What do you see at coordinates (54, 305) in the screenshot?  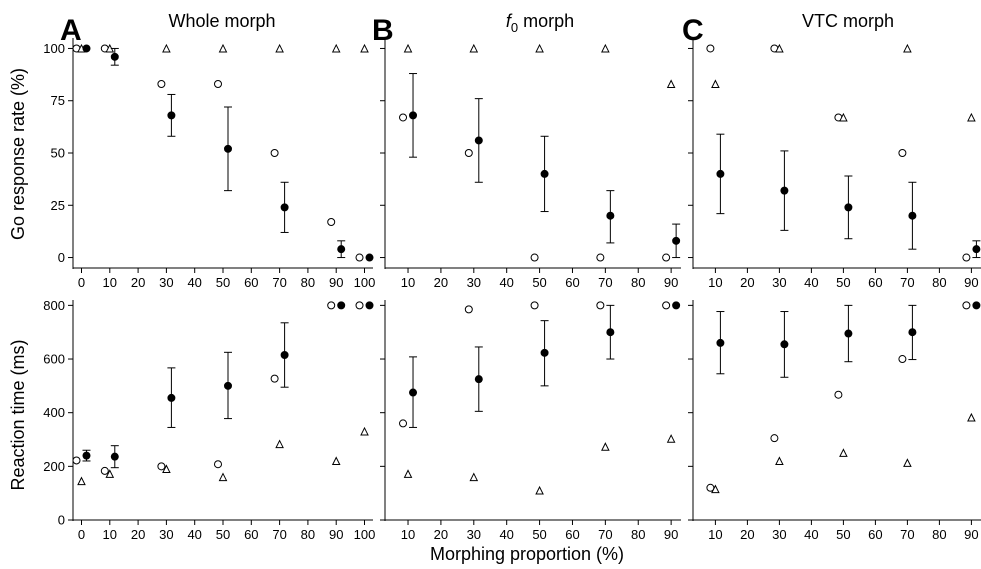 I see `y-tick-label: 800` at bounding box center [54, 305].